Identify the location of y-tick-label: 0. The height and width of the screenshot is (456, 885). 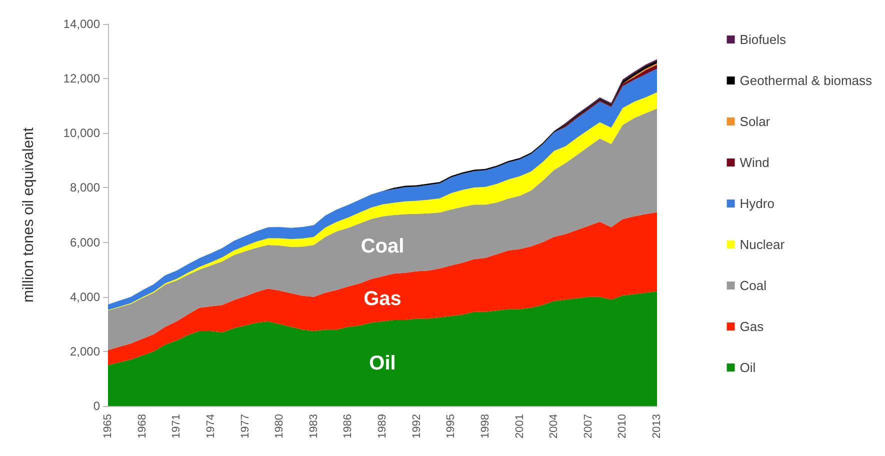
(96, 406).